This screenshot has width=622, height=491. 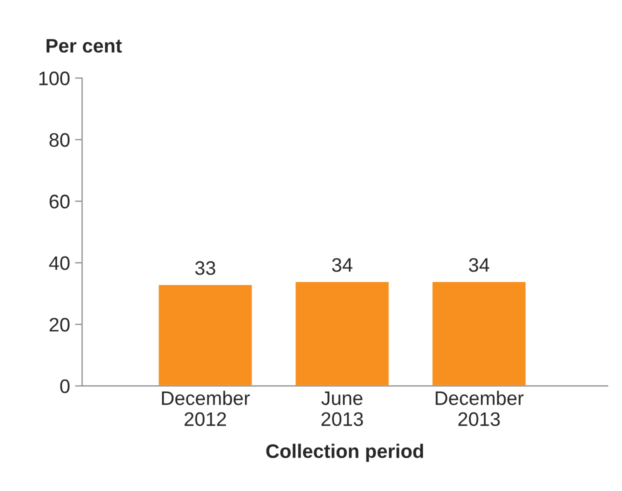 What do you see at coordinates (345, 453) in the screenshot?
I see `x-axis-title: Collection period` at bounding box center [345, 453].